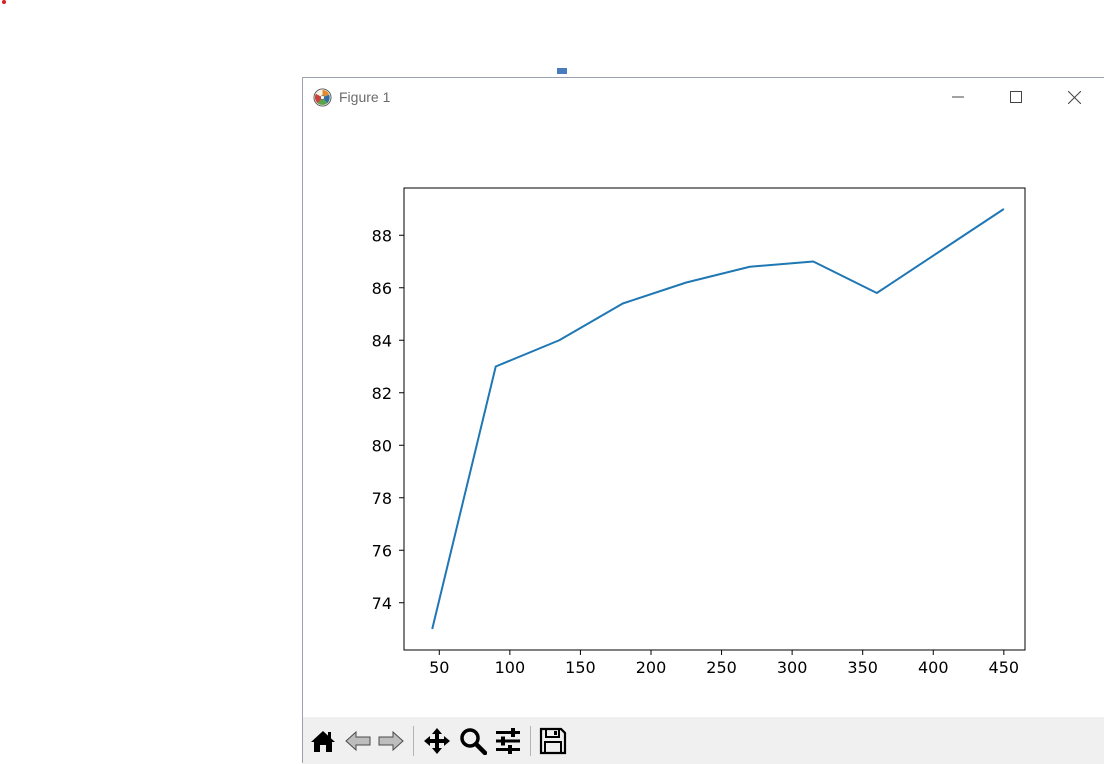 The image size is (1104, 764). I want to click on save-button, so click(553, 741).